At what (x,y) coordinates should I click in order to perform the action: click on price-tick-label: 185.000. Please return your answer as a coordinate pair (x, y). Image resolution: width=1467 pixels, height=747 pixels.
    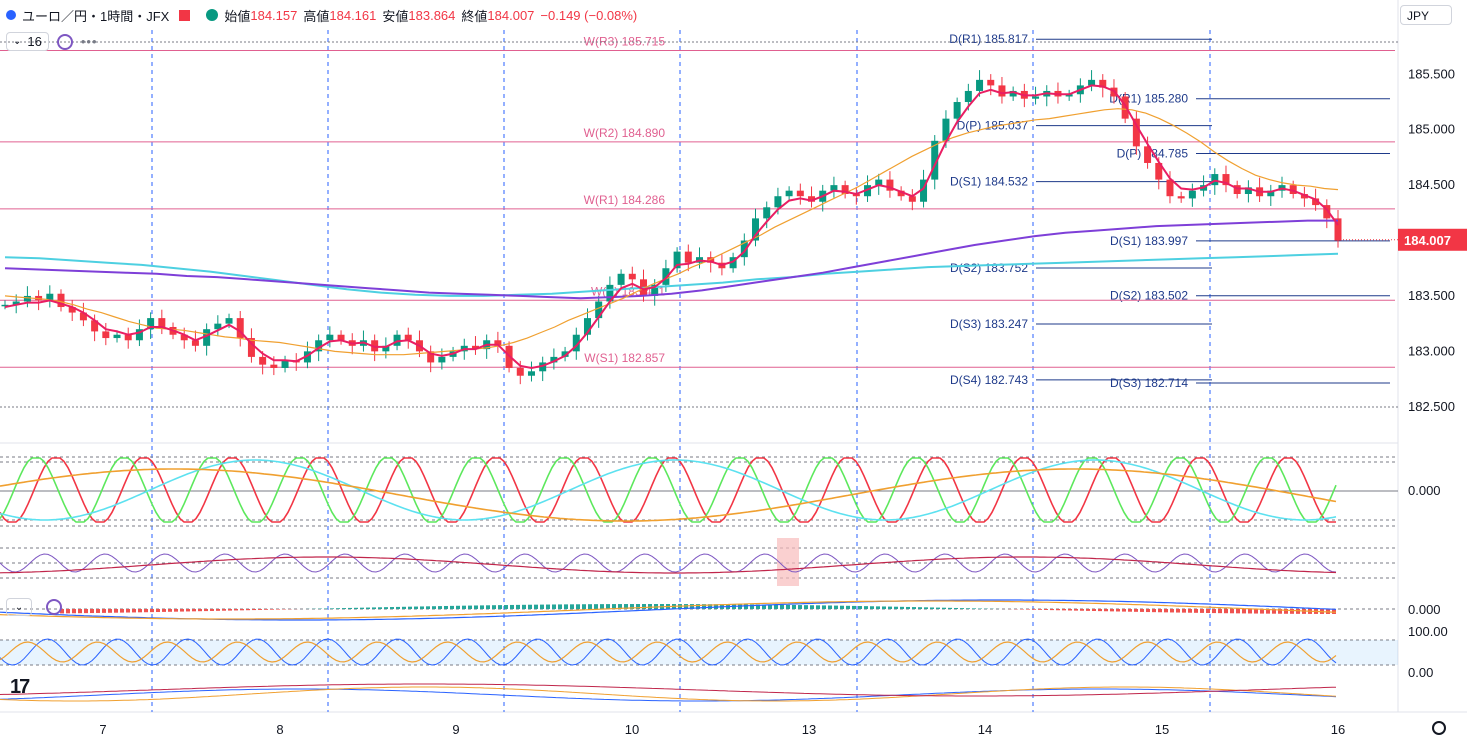
    Looking at the image, I should click on (1431, 129).